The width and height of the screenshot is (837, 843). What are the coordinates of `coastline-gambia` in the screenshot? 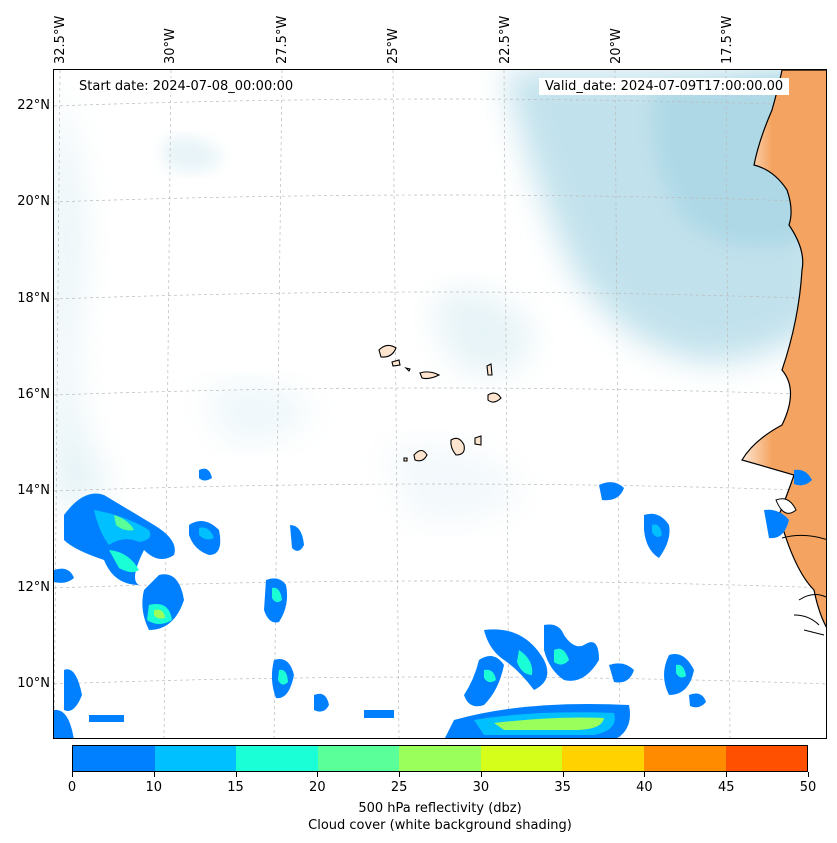 It's located at (803, 537).